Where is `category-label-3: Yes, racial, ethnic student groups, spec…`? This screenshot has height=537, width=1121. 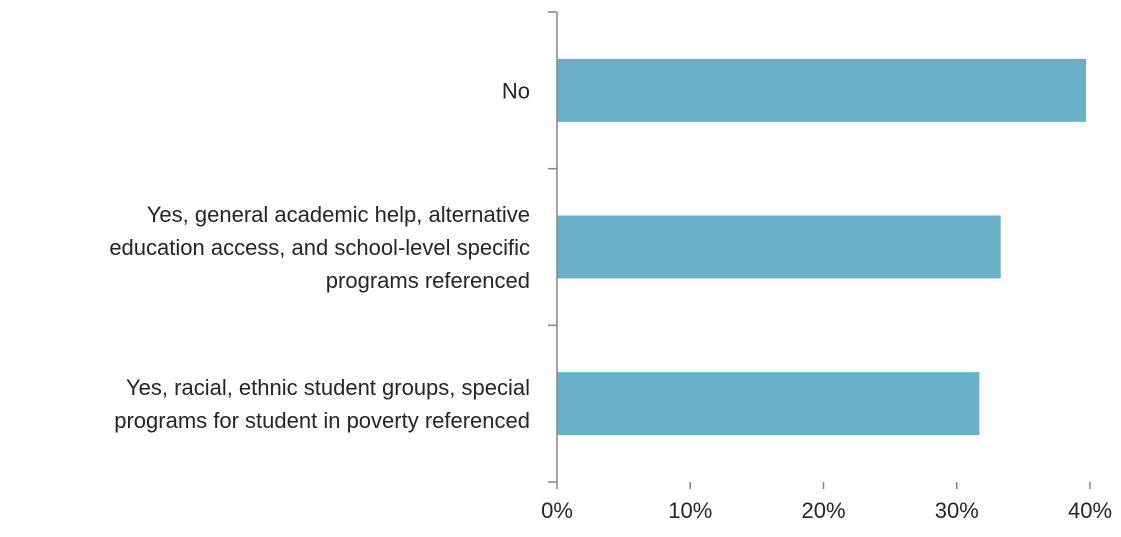 category-label-3: Yes, racial, ethnic student groups, spec… is located at coordinates (322, 404).